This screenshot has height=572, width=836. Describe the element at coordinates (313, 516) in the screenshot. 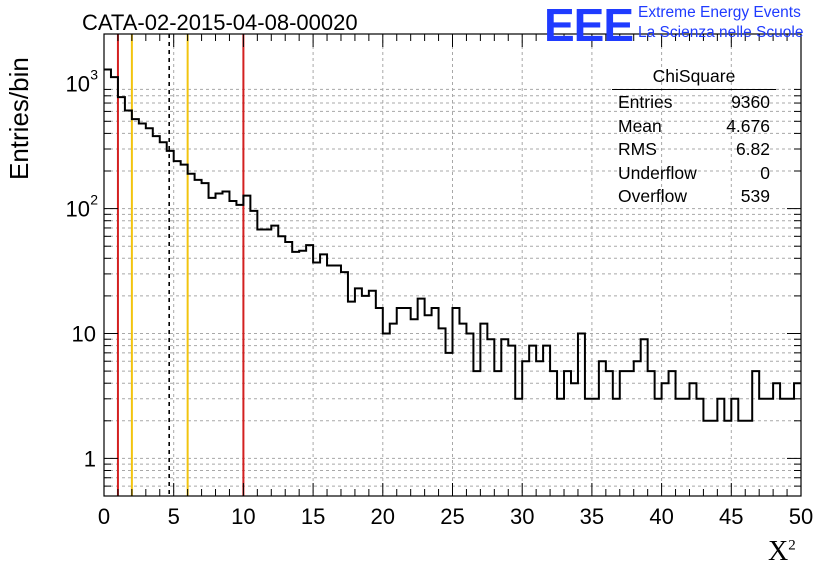

I see `x-tick-label: 15` at that location.